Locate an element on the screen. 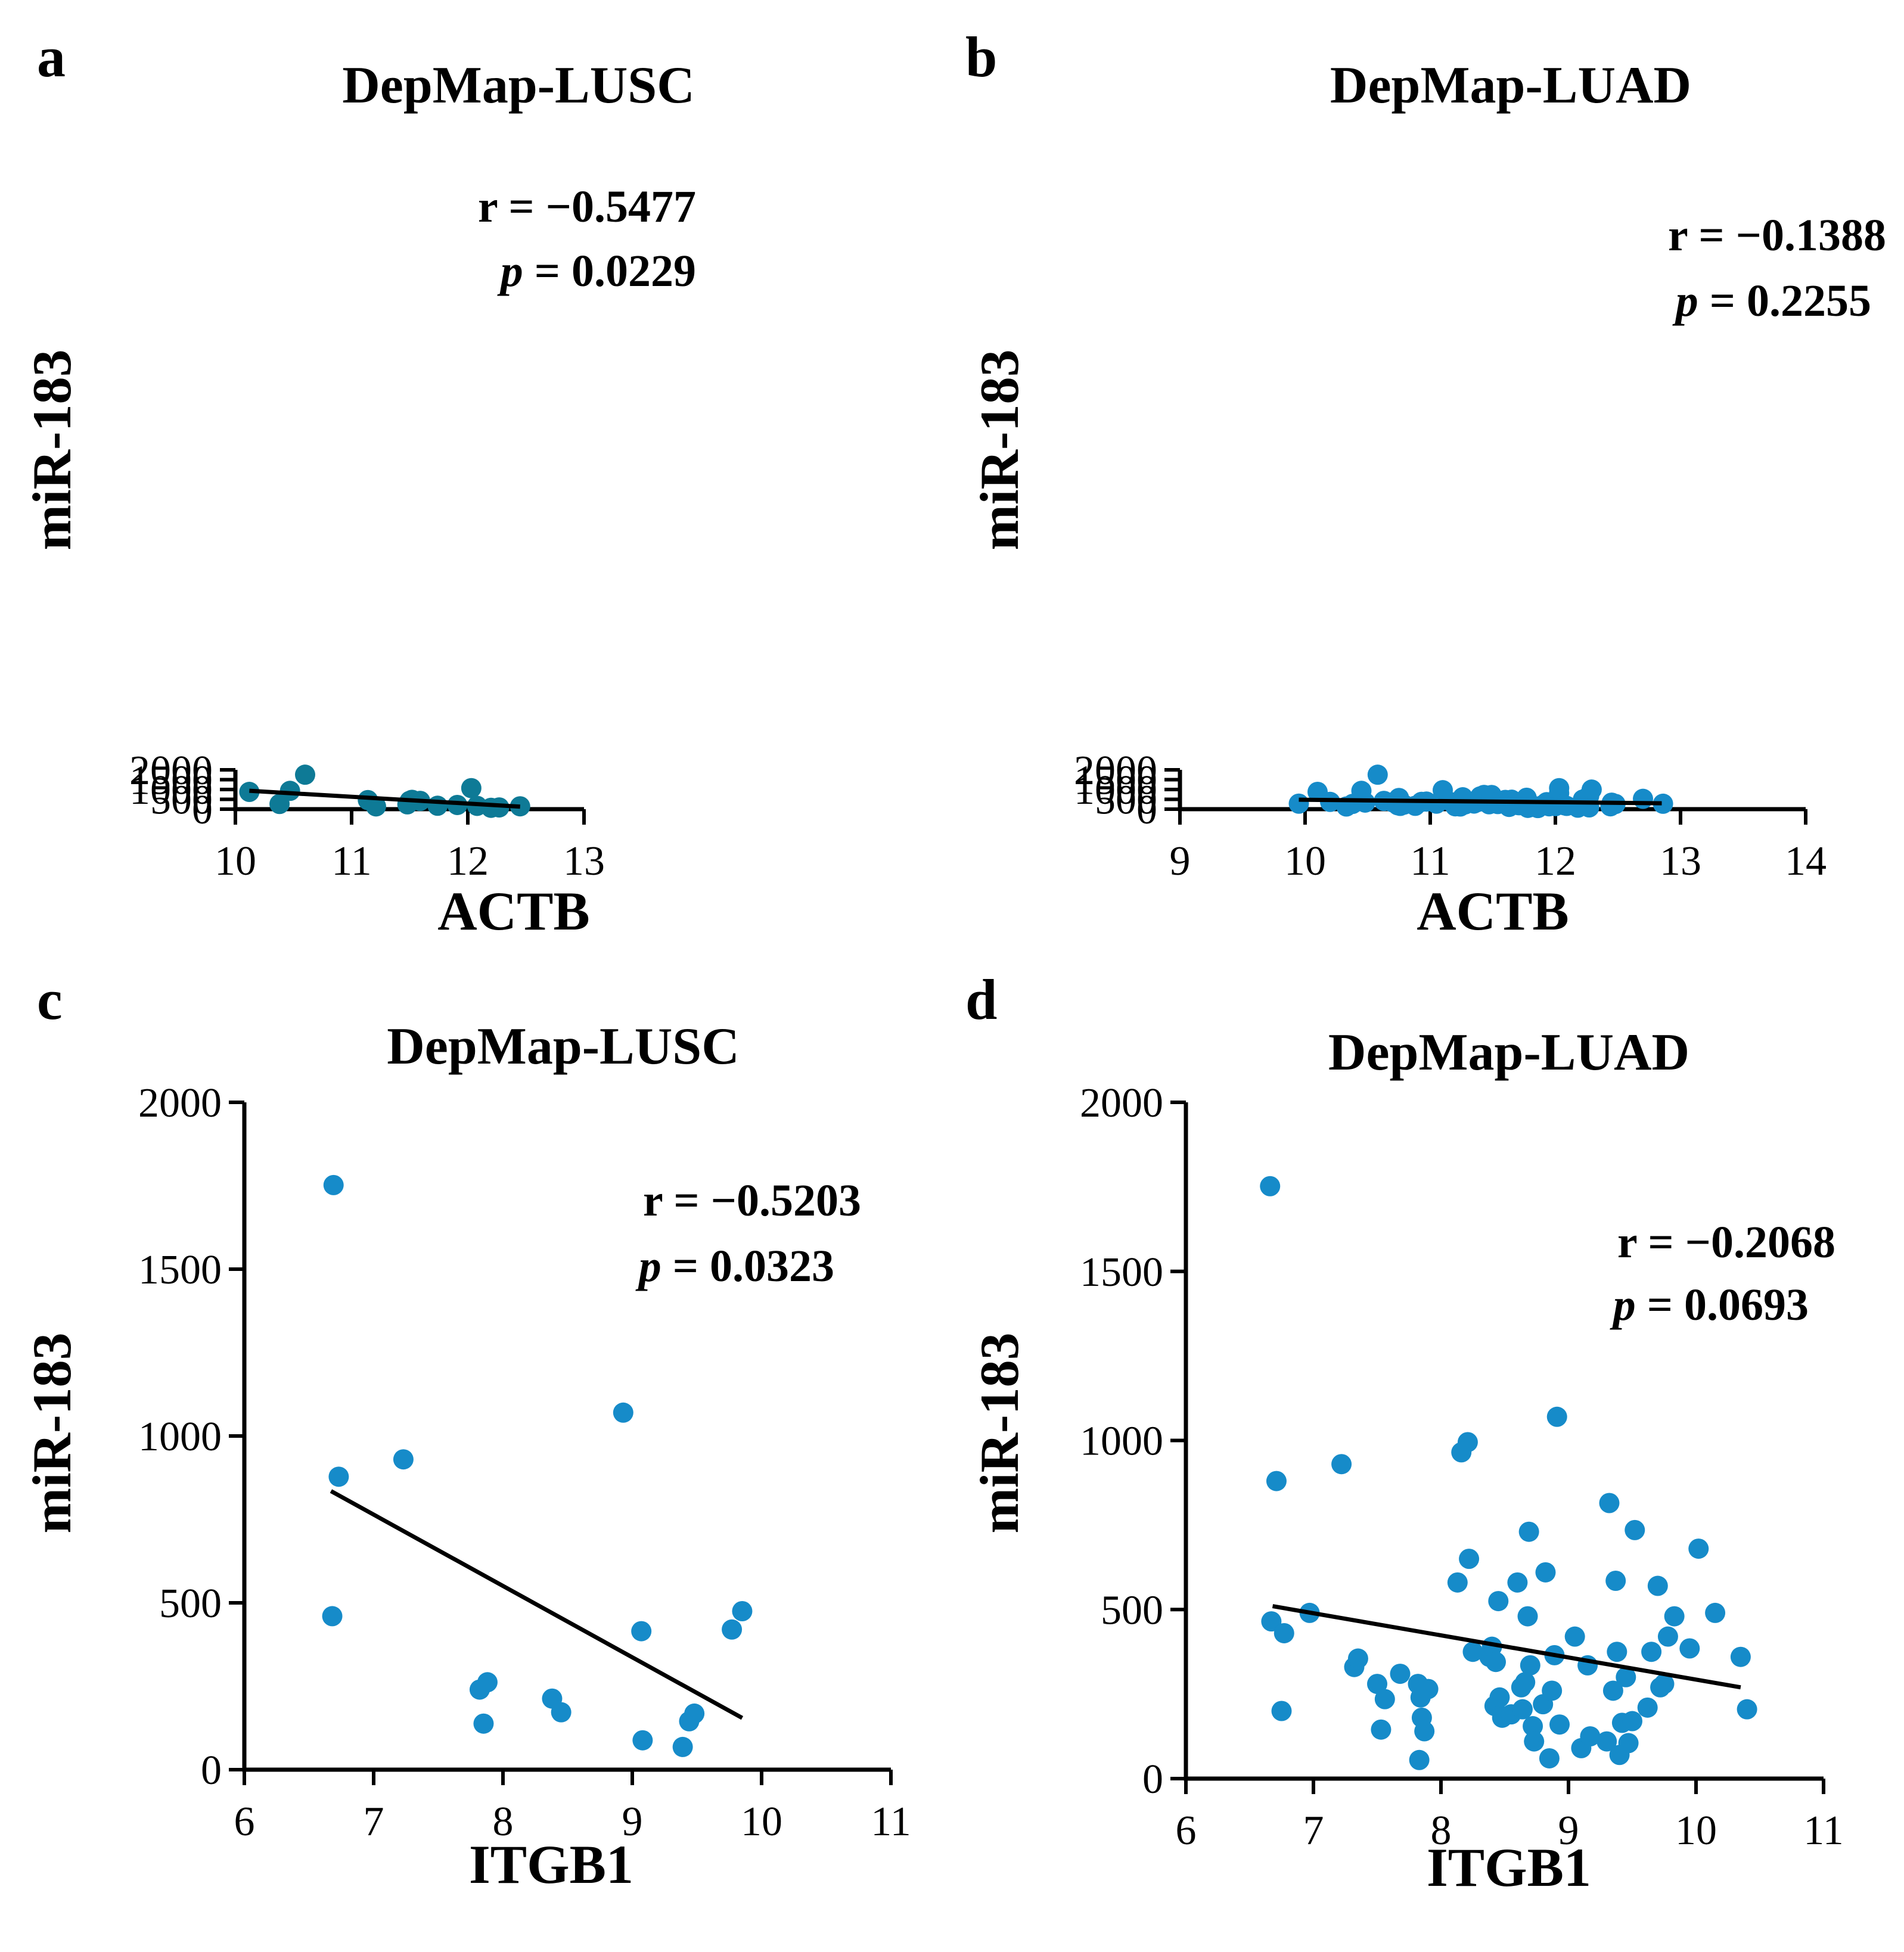 Image resolution: width=1904 pixels, height=1952 pixels. x-tick-label: 14 is located at coordinates (1806, 861).